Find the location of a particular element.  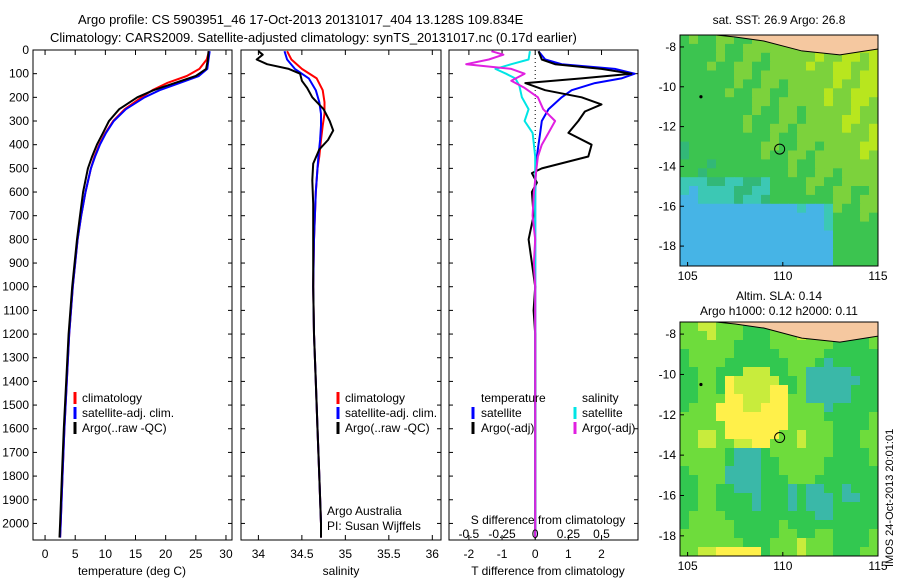

s-tick-label: 0 is located at coordinates (535, 534).